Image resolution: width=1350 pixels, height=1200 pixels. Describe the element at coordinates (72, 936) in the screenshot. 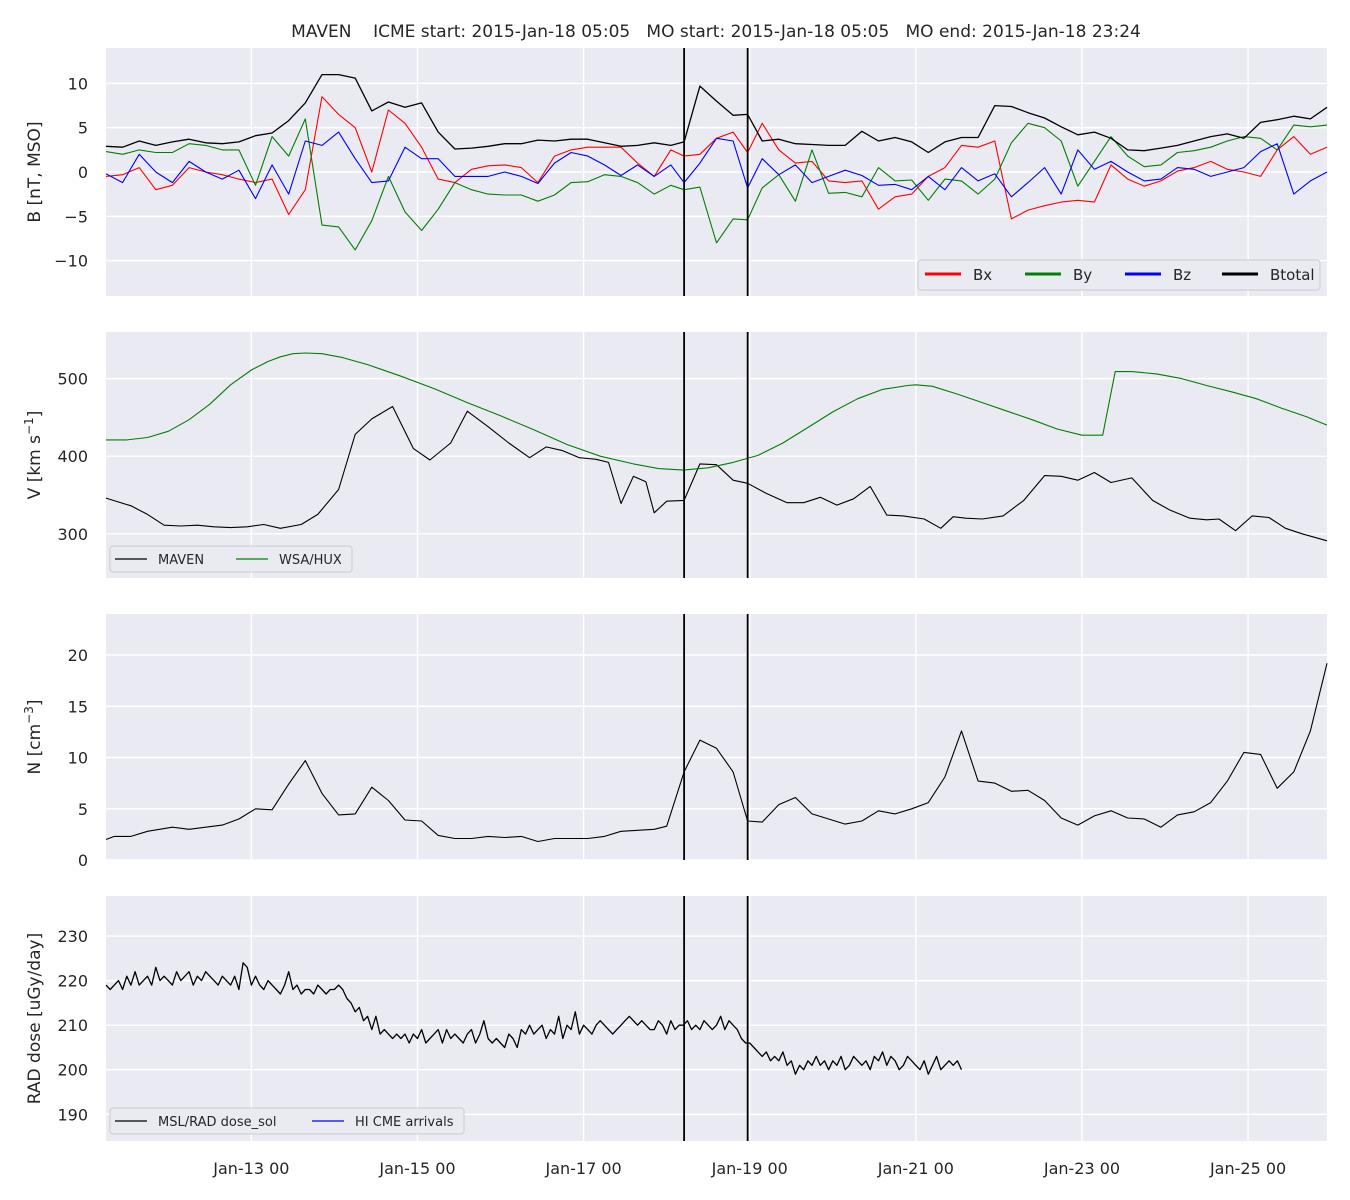

I see `y-tick-label: 230` at that location.